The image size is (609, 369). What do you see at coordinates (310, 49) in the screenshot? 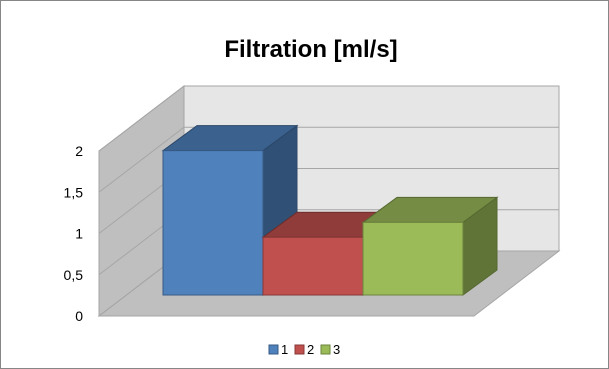
I see `chart-title: Filtration [ml/s]` at bounding box center [310, 49].